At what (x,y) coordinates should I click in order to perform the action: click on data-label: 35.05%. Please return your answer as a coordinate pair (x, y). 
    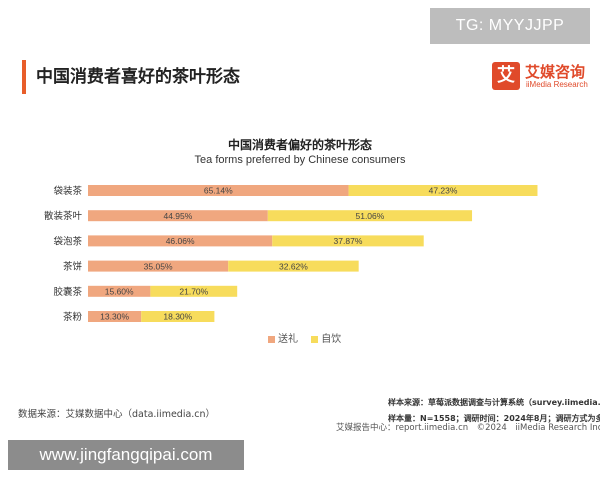
    Looking at the image, I should click on (158, 266).